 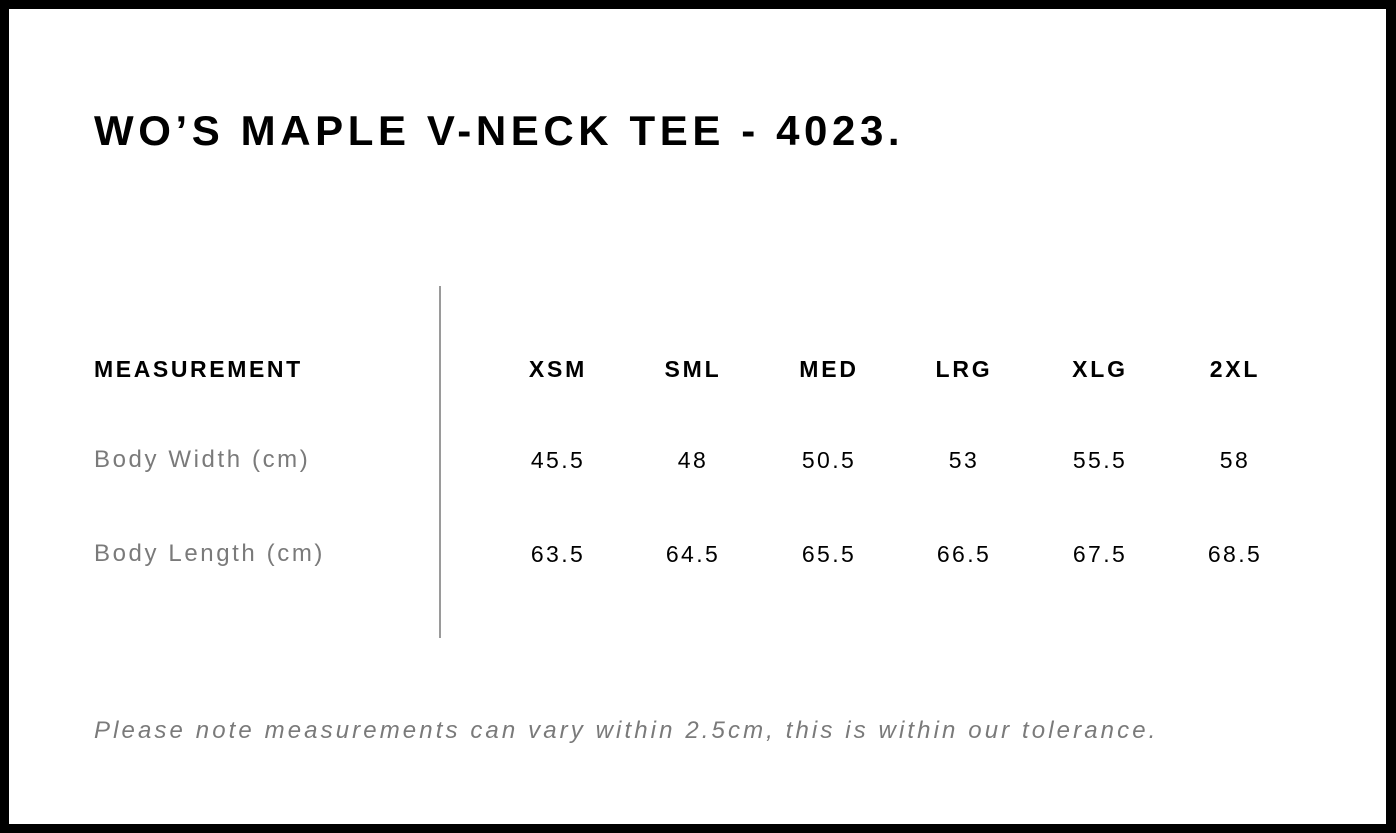 I want to click on table-cell: 63.5, so click(x=558, y=554).